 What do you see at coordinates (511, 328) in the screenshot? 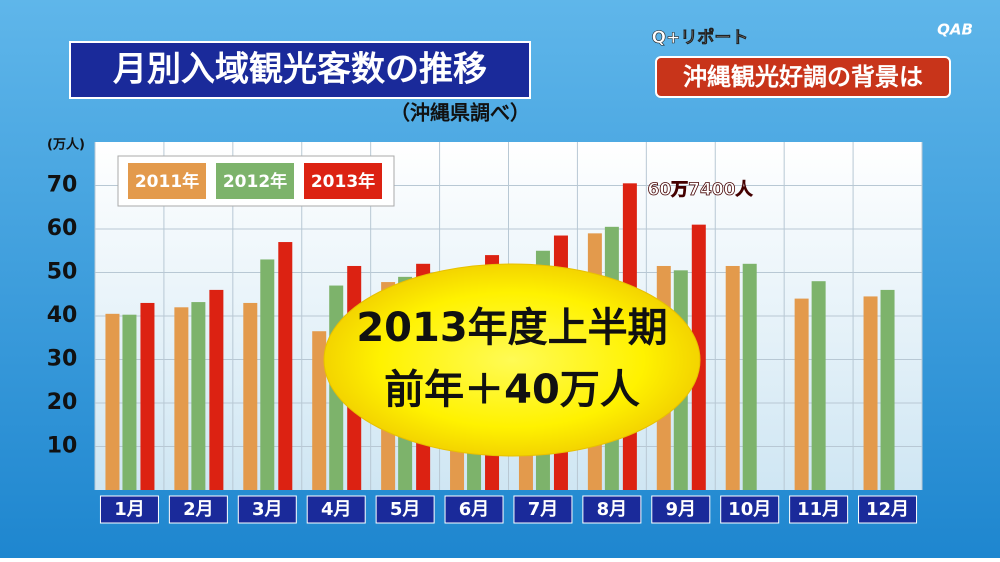
I see `callout-line: 2013年度上半期` at bounding box center [511, 328].